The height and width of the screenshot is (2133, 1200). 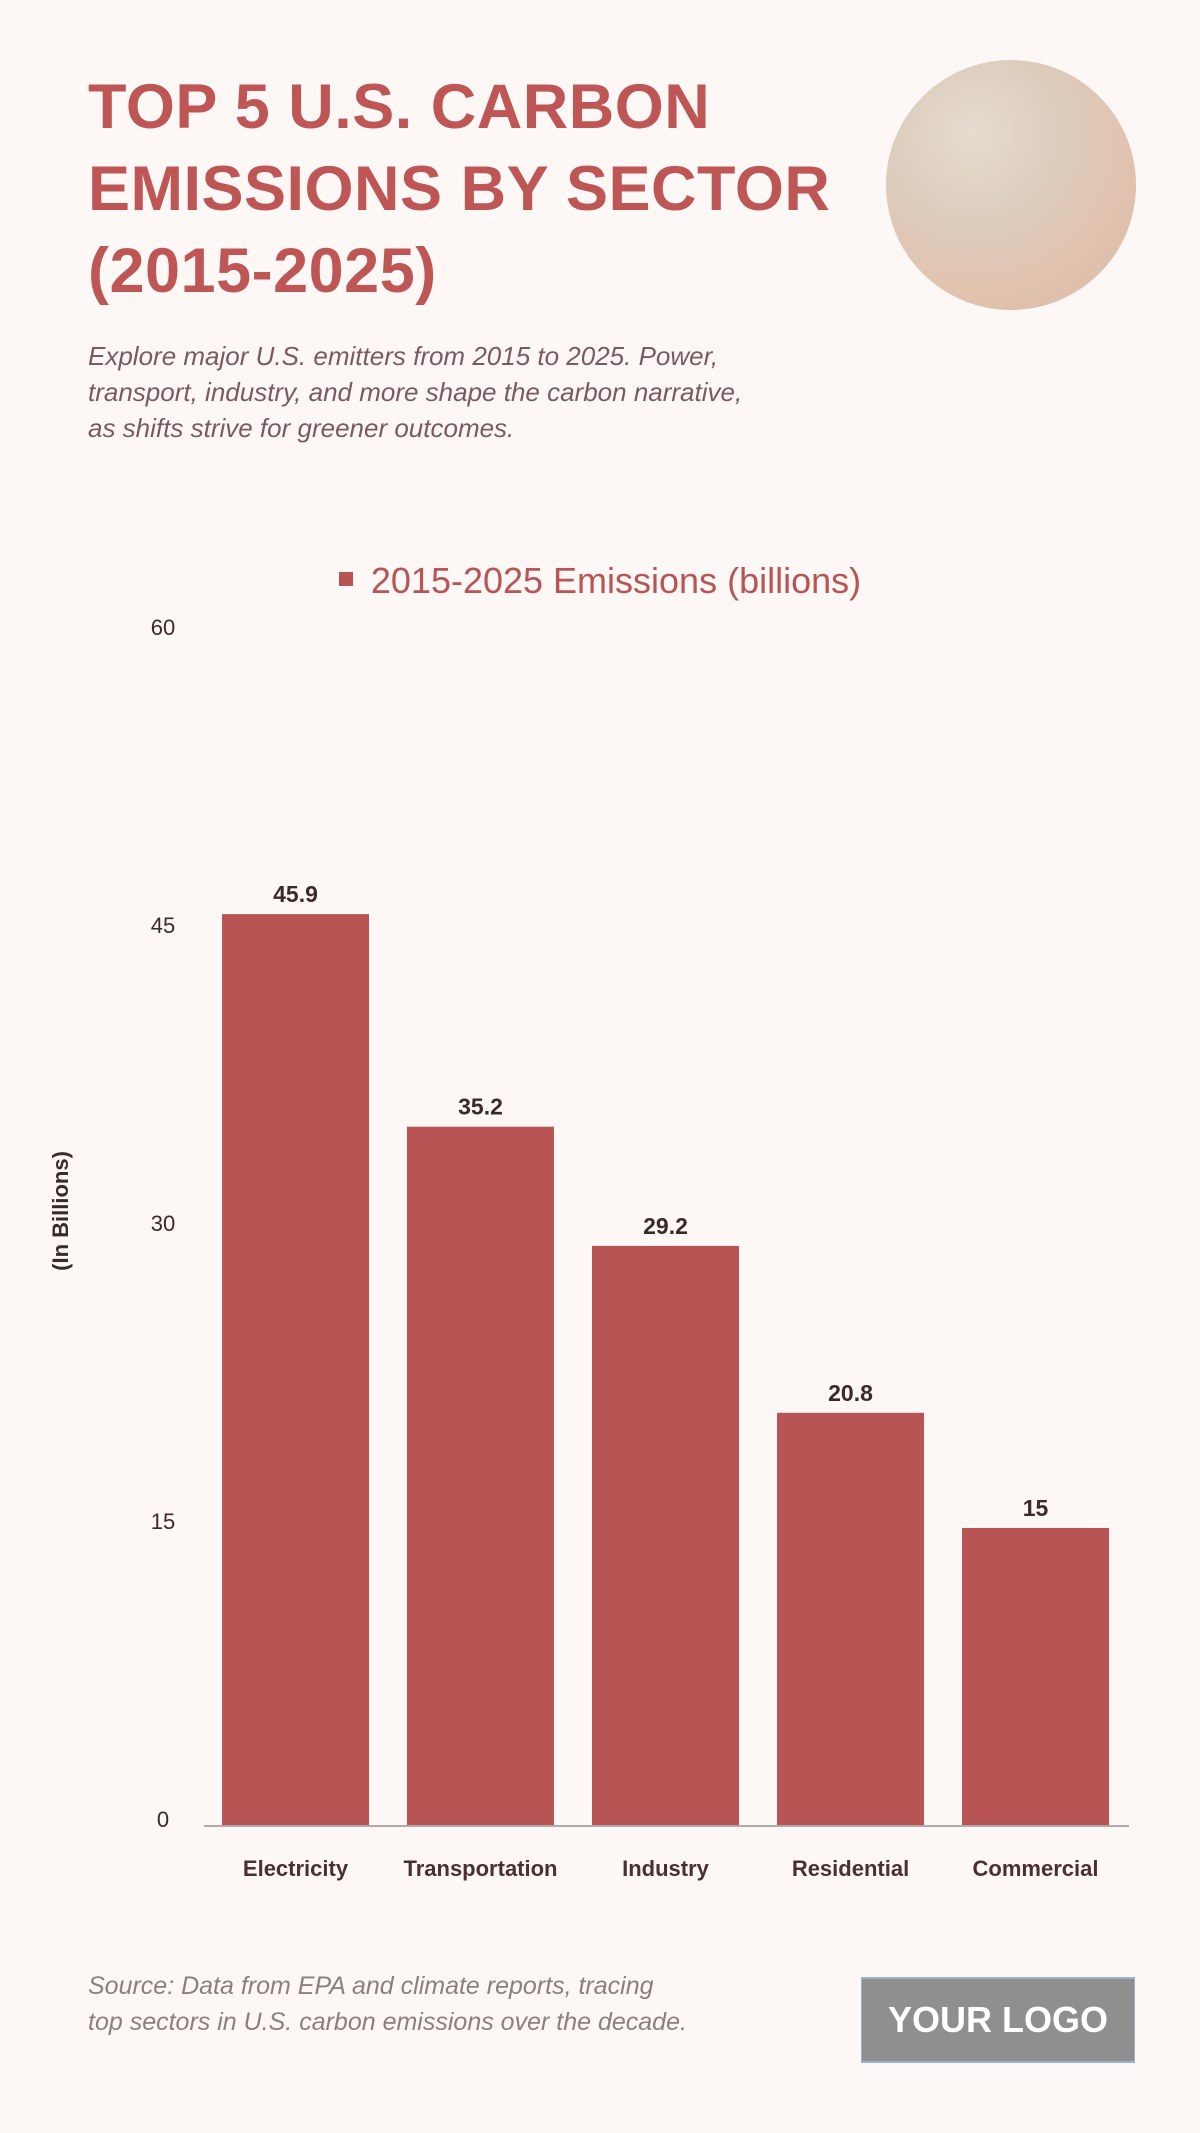 What do you see at coordinates (60, 1211) in the screenshot?
I see `y-axis-label: (In Billions)` at bounding box center [60, 1211].